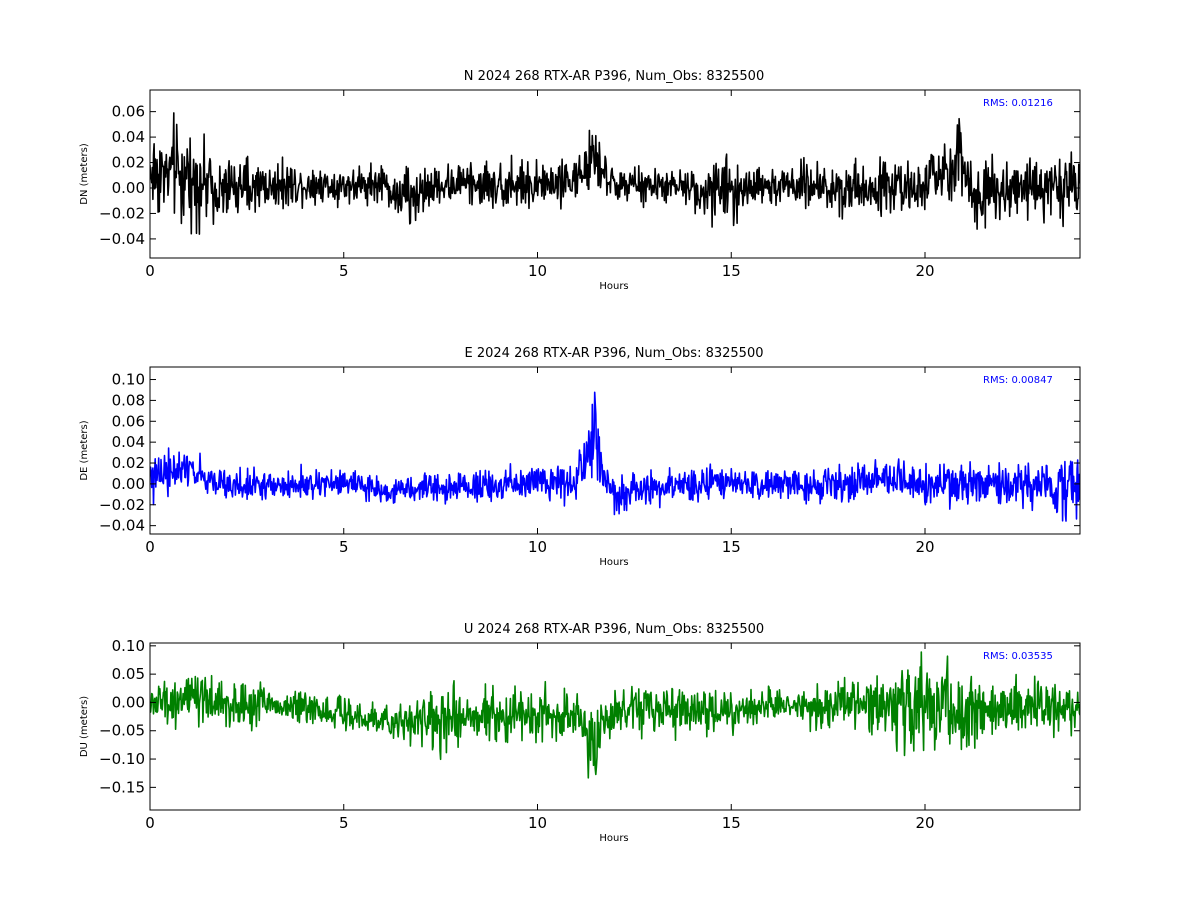 This screenshot has width=1200, height=900. I want to click on chart-3-x-tick-label: 5, so click(344, 823).